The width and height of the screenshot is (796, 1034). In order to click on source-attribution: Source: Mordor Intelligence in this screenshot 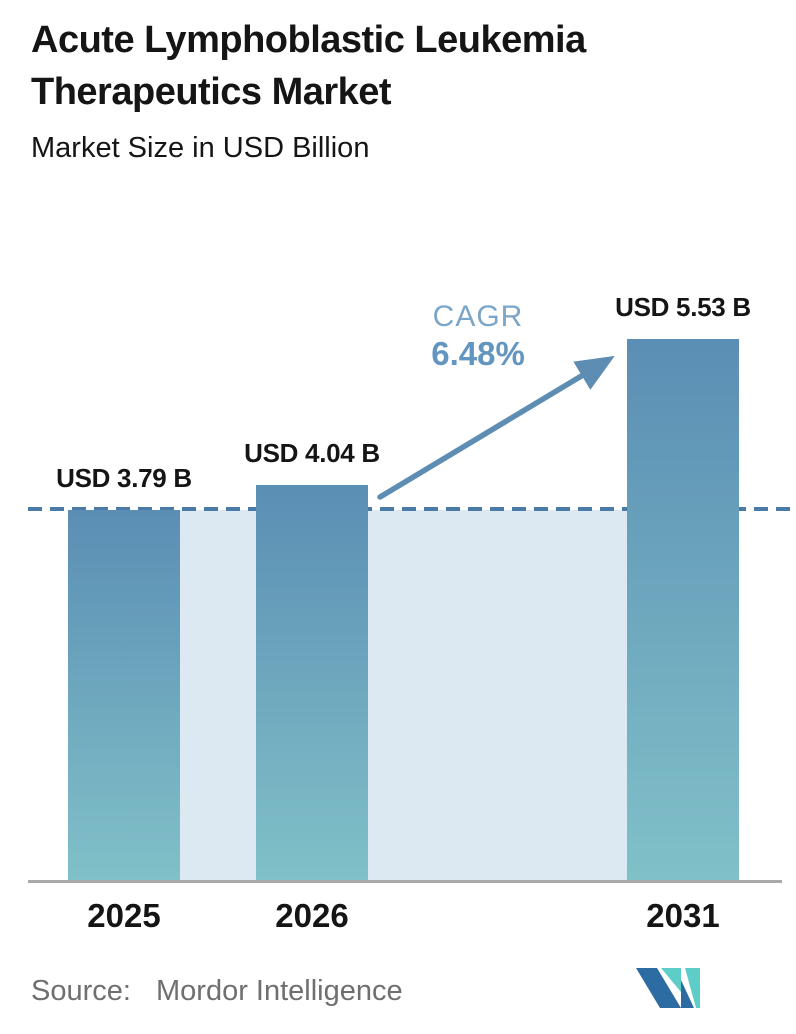, I will do `click(217, 991)`.